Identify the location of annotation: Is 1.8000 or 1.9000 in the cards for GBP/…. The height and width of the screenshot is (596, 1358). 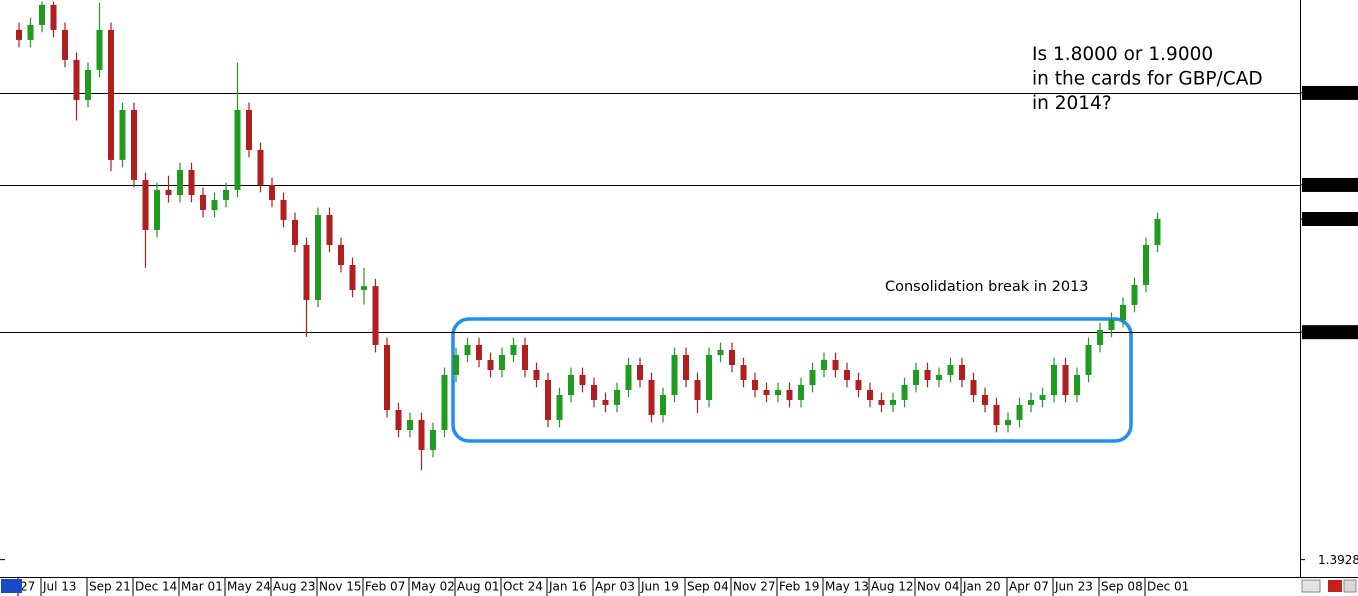
(1147, 79).